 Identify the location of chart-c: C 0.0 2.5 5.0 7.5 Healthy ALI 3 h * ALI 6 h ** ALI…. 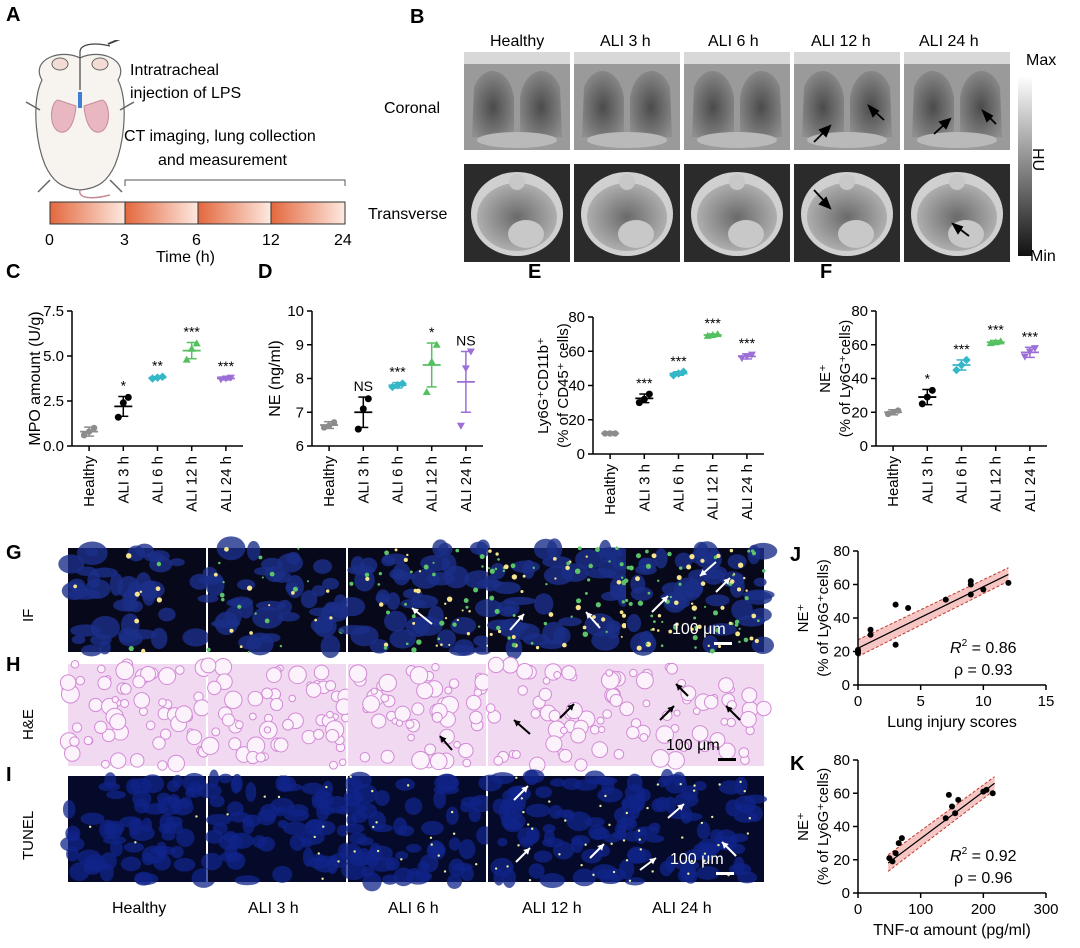
(124, 386).